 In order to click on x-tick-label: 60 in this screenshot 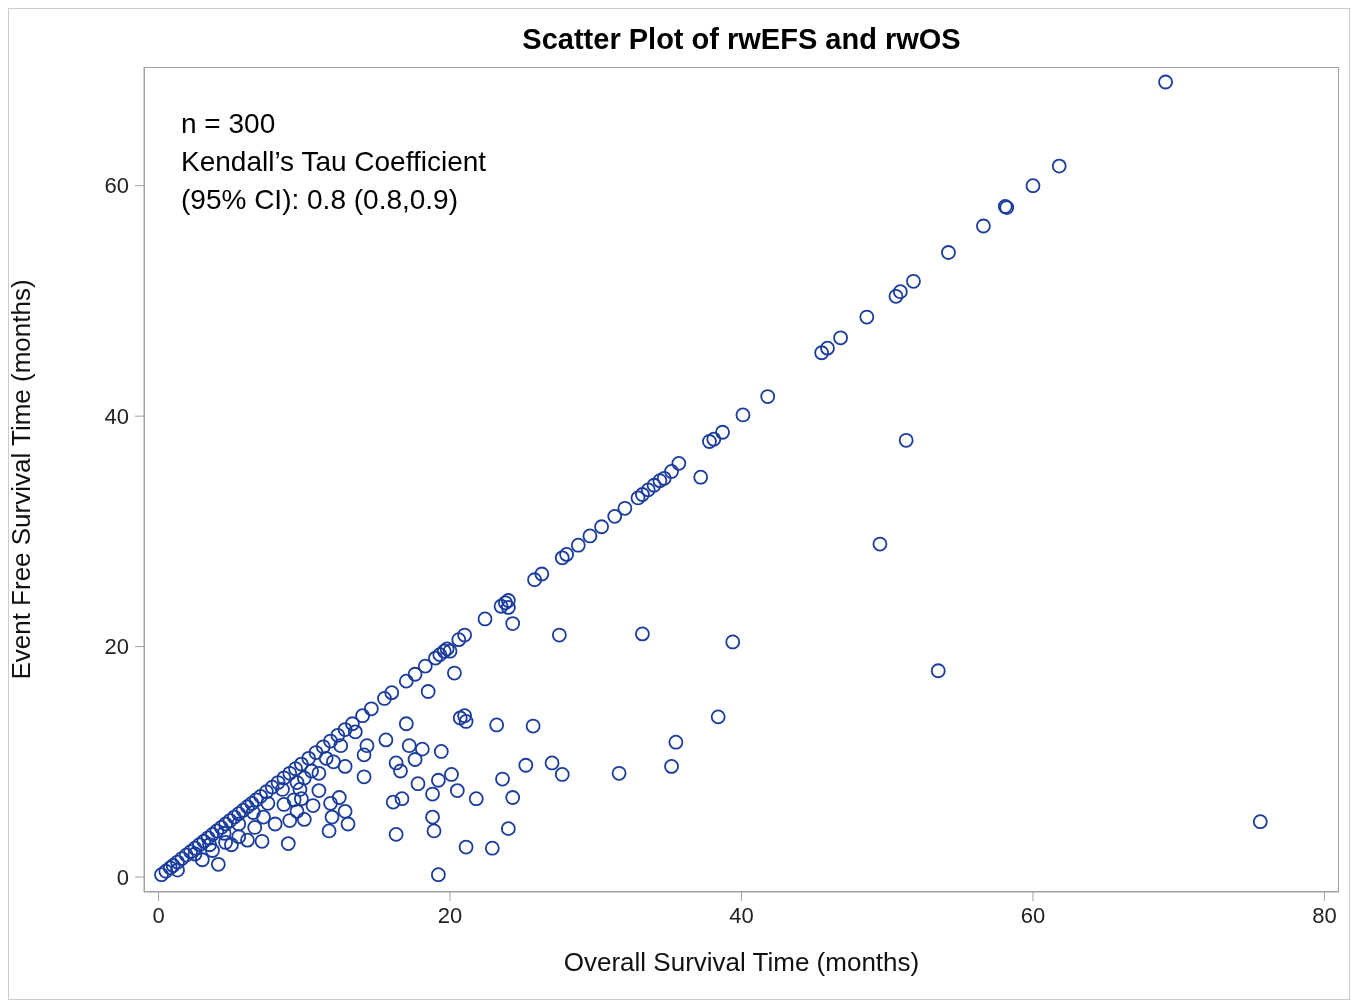, I will do `click(1033, 915)`.